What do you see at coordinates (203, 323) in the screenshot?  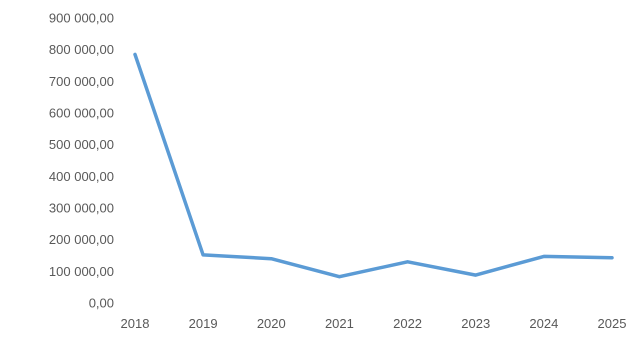 I see `x-tick-label: 2019` at bounding box center [203, 323].